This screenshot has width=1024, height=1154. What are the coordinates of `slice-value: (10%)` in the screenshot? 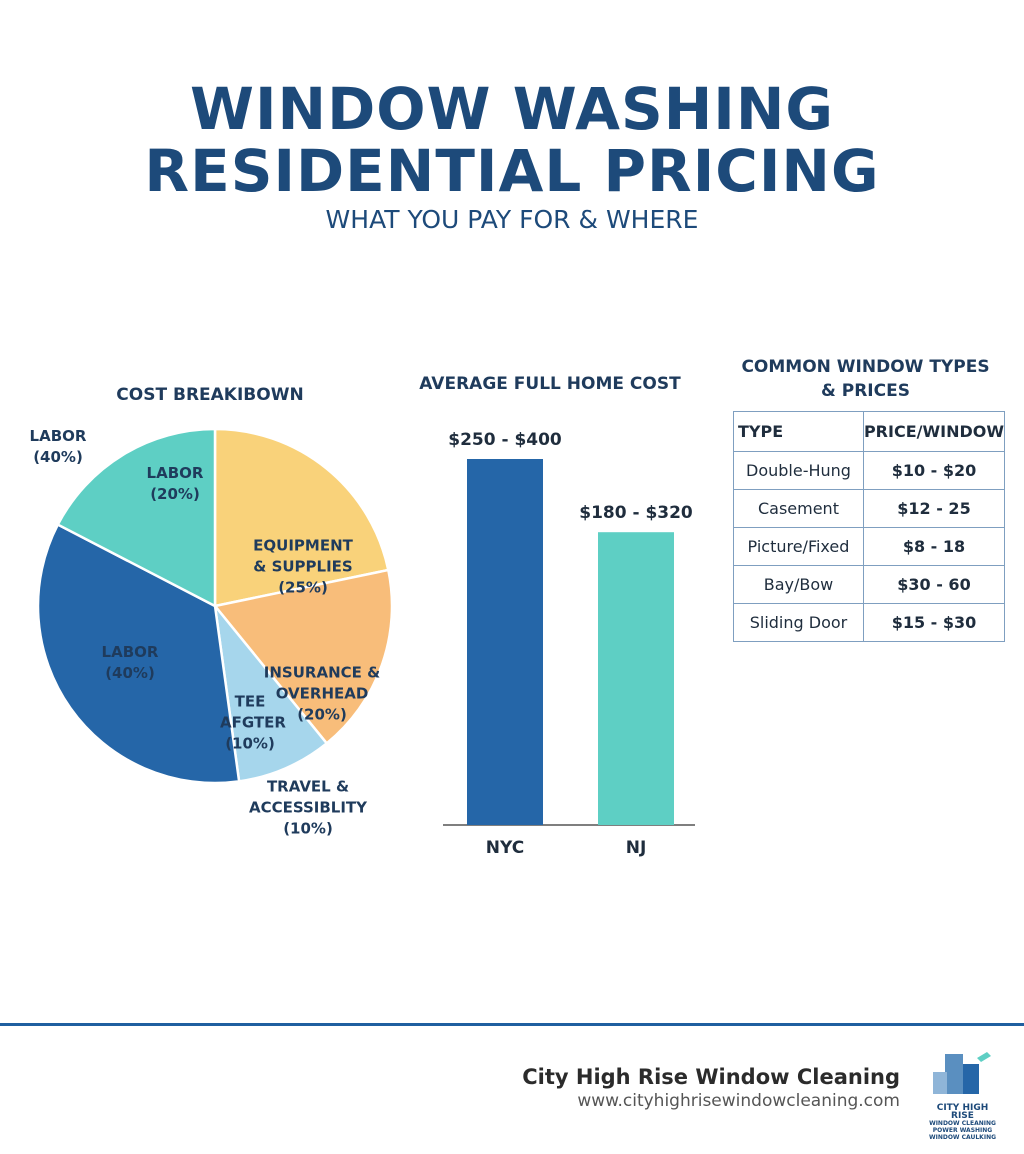 It's located at (250, 743).